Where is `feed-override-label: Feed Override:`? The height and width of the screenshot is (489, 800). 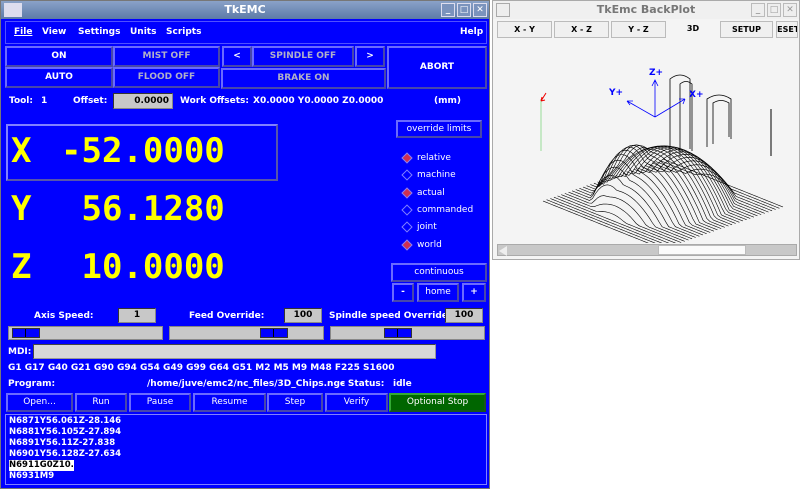 feed-override-label: Feed Override: is located at coordinates (227, 316).